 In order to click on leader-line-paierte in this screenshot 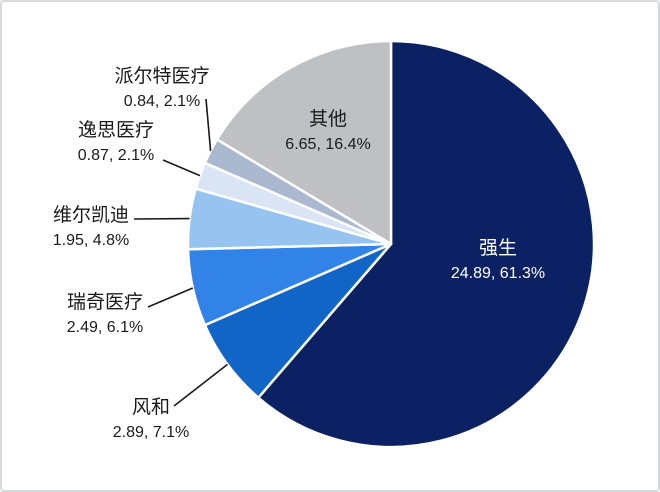, I will do `click(208, 125)`.